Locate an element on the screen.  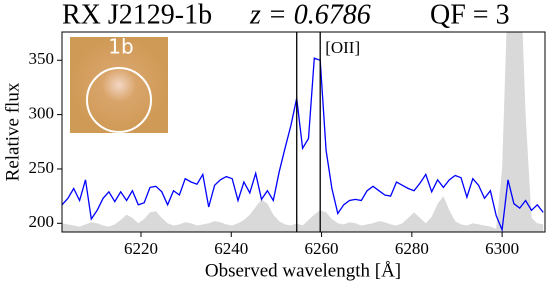
y-tick-label: 300 is located at coordinates (42, 113).